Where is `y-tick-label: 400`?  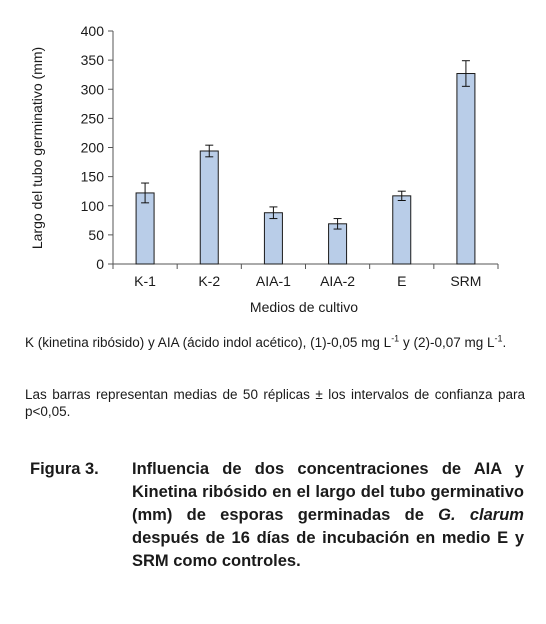
y-tick-label: 400 is located at coordinates (93, 31).